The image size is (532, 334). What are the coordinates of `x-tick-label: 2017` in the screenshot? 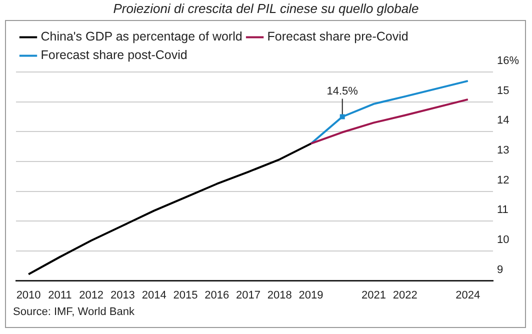 It's located at (248, 295).